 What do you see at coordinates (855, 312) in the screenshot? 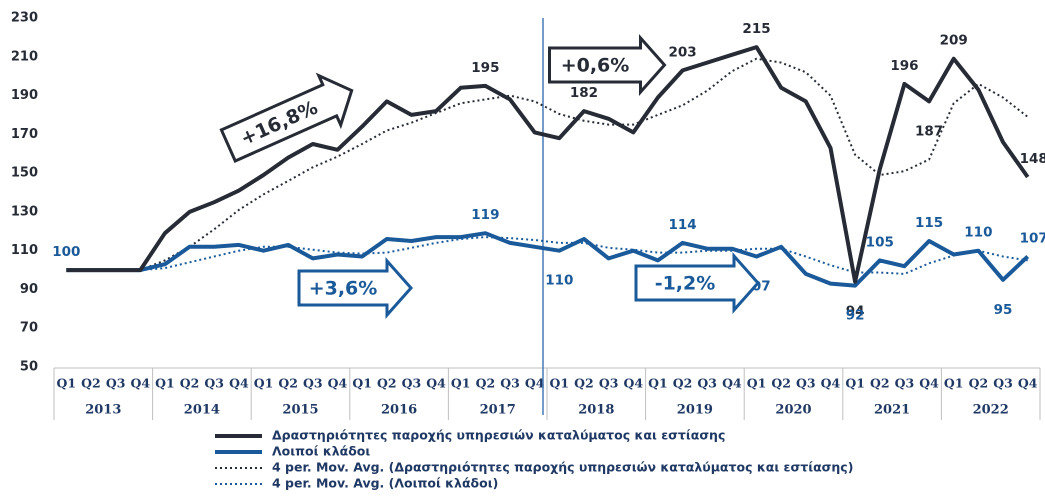
I see `data-label: 94` at bounding box center [855, 312].